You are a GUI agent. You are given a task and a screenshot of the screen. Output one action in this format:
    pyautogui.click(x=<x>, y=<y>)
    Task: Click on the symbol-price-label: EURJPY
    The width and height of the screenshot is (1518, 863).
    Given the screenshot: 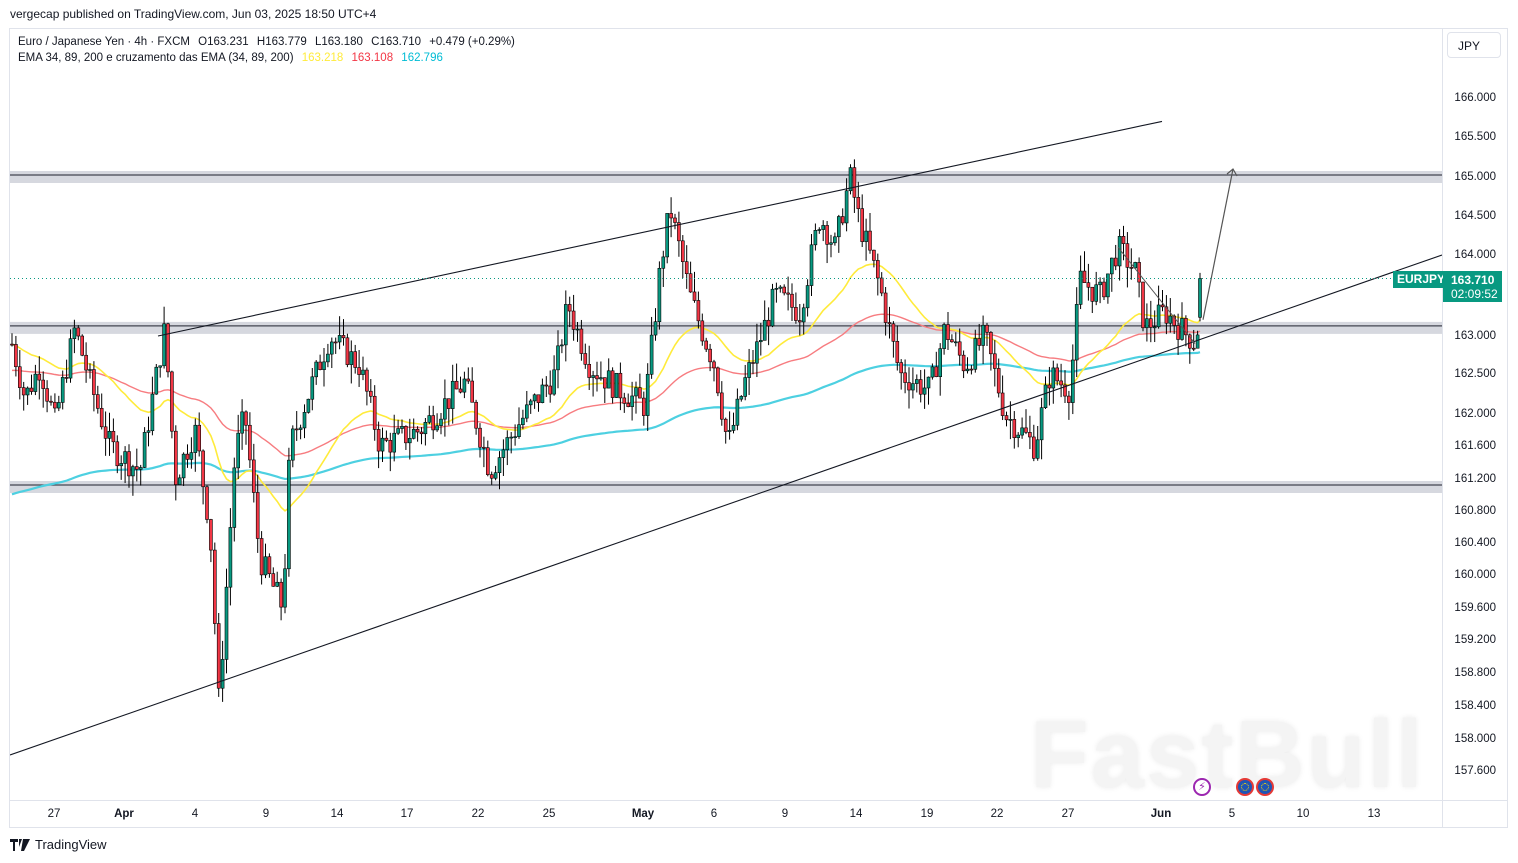 What is the action you would take?
    pyautogui.click(x=1421, y=279)
    